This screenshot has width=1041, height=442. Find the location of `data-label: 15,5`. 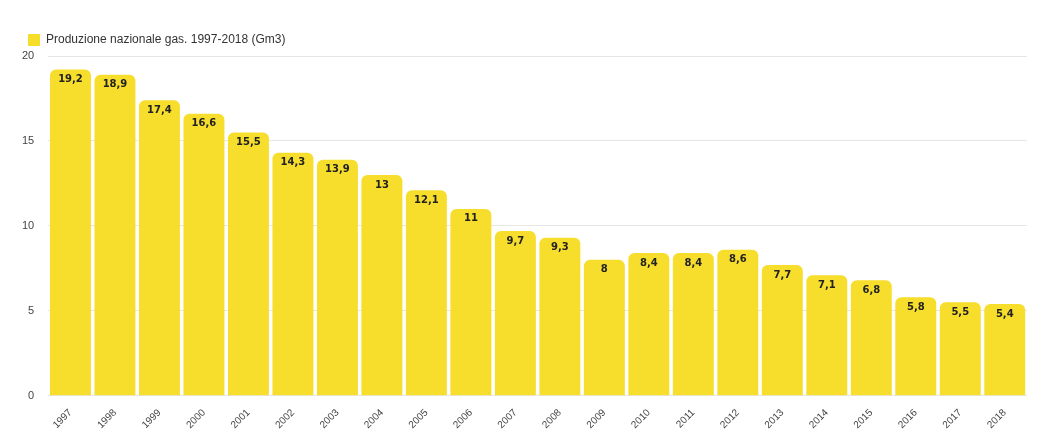

data-label: 15,5 is located at coordinates (248, 142).